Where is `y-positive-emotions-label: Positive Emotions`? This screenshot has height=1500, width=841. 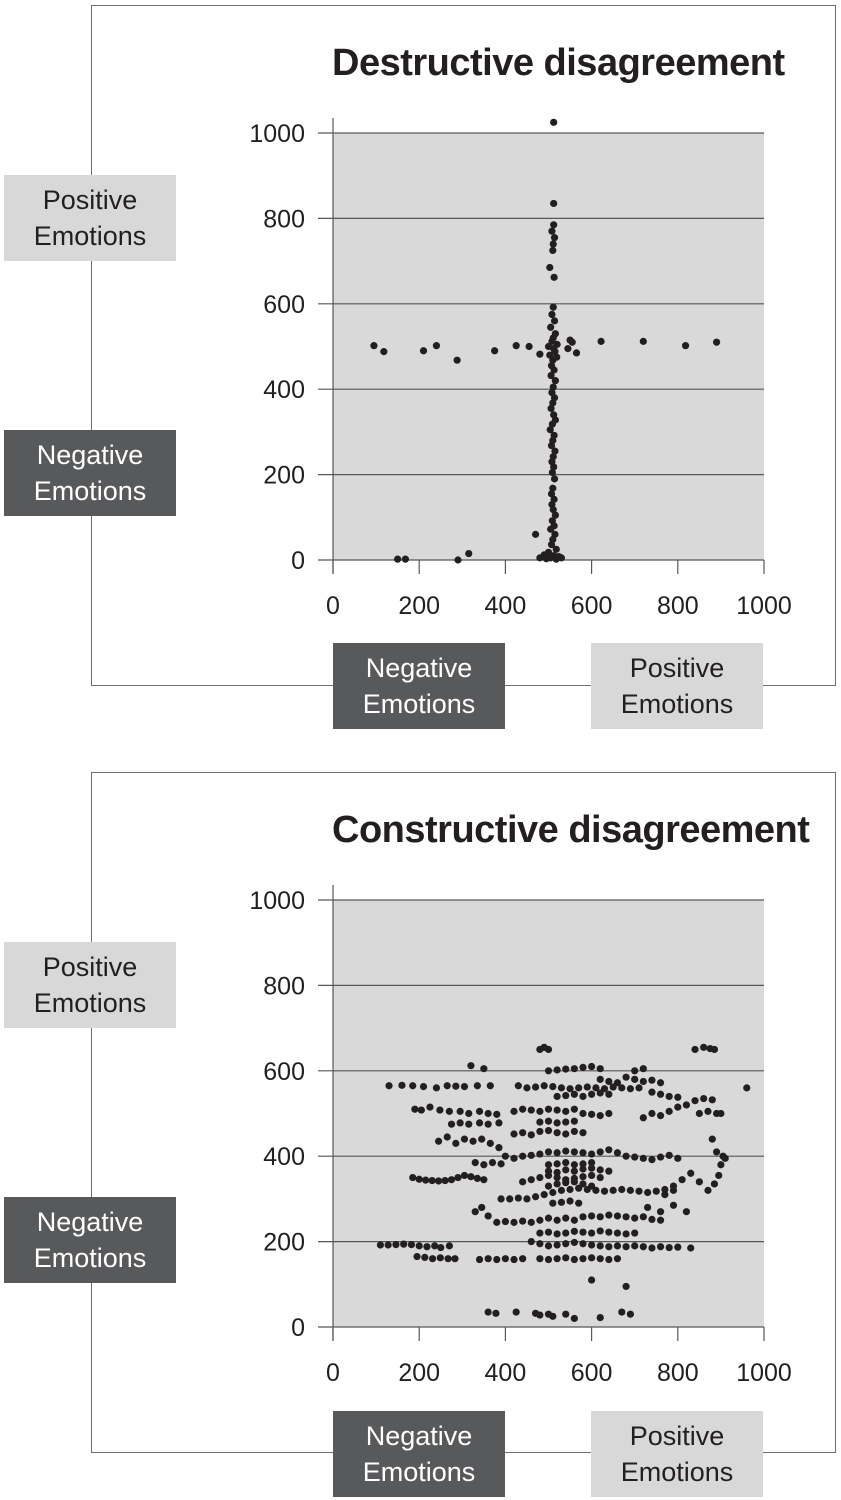
y-positive-emotions-label: Positive Emotions is located at coordinates (90, 218).